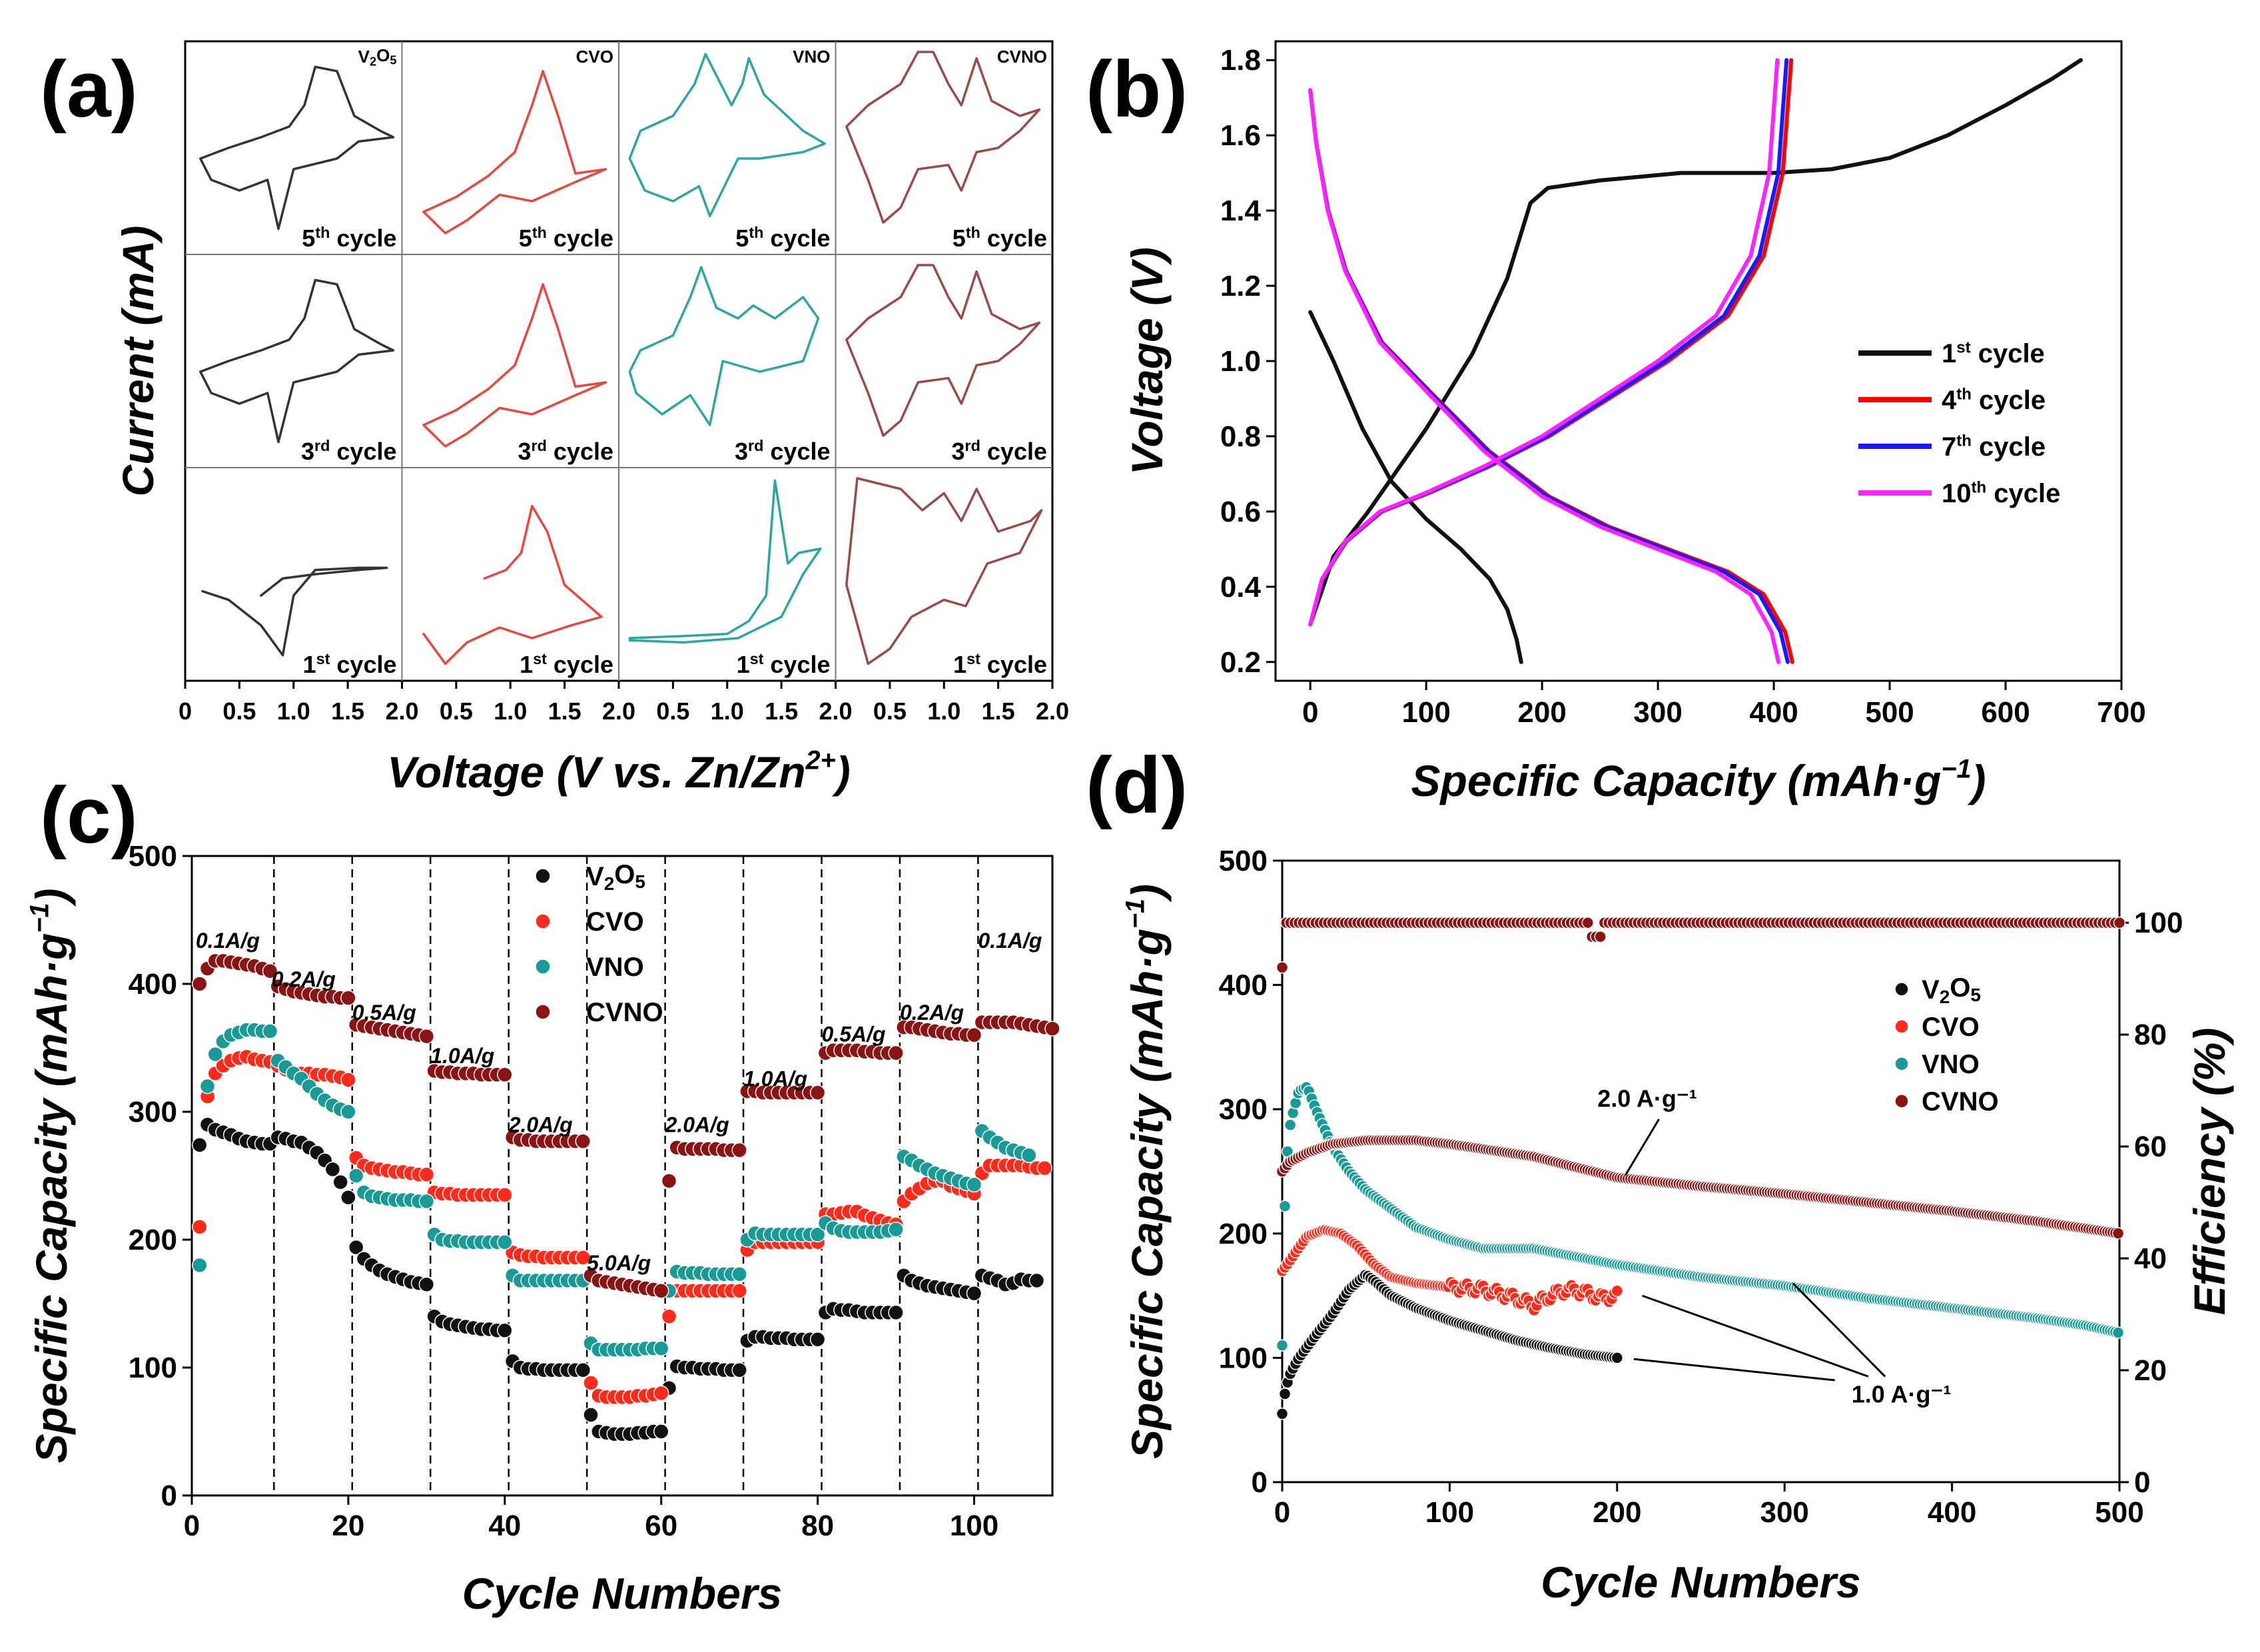 The width and height of the screenshot is (2260, 1652). I want to click on rate-ytick-label: 100, so click(153, 1368).